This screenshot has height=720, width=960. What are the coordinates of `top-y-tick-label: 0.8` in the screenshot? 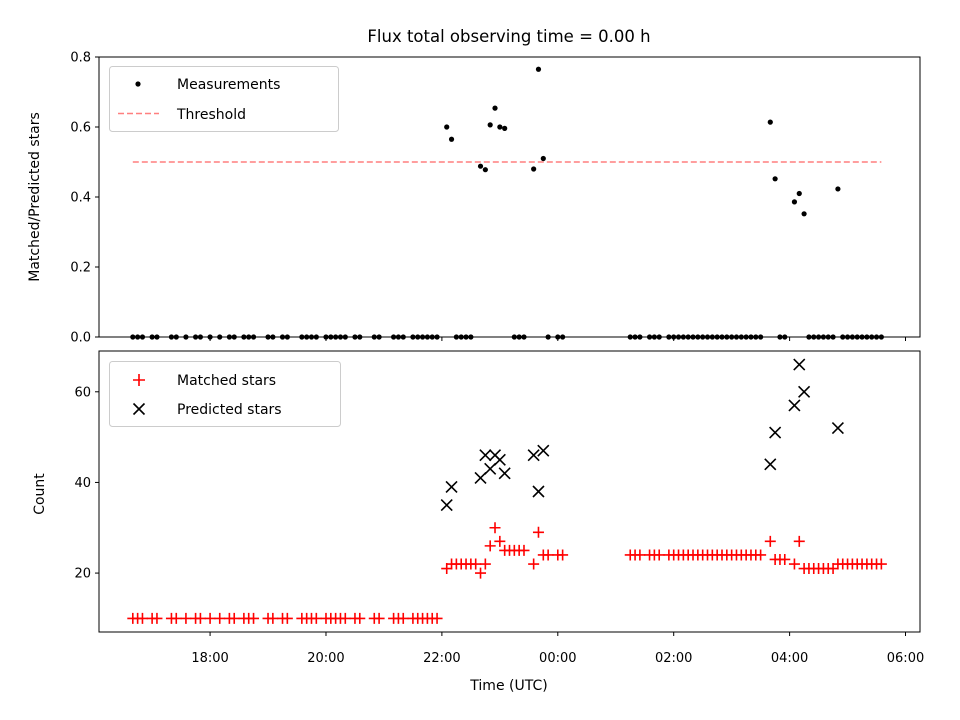 It's located at (80, 58).